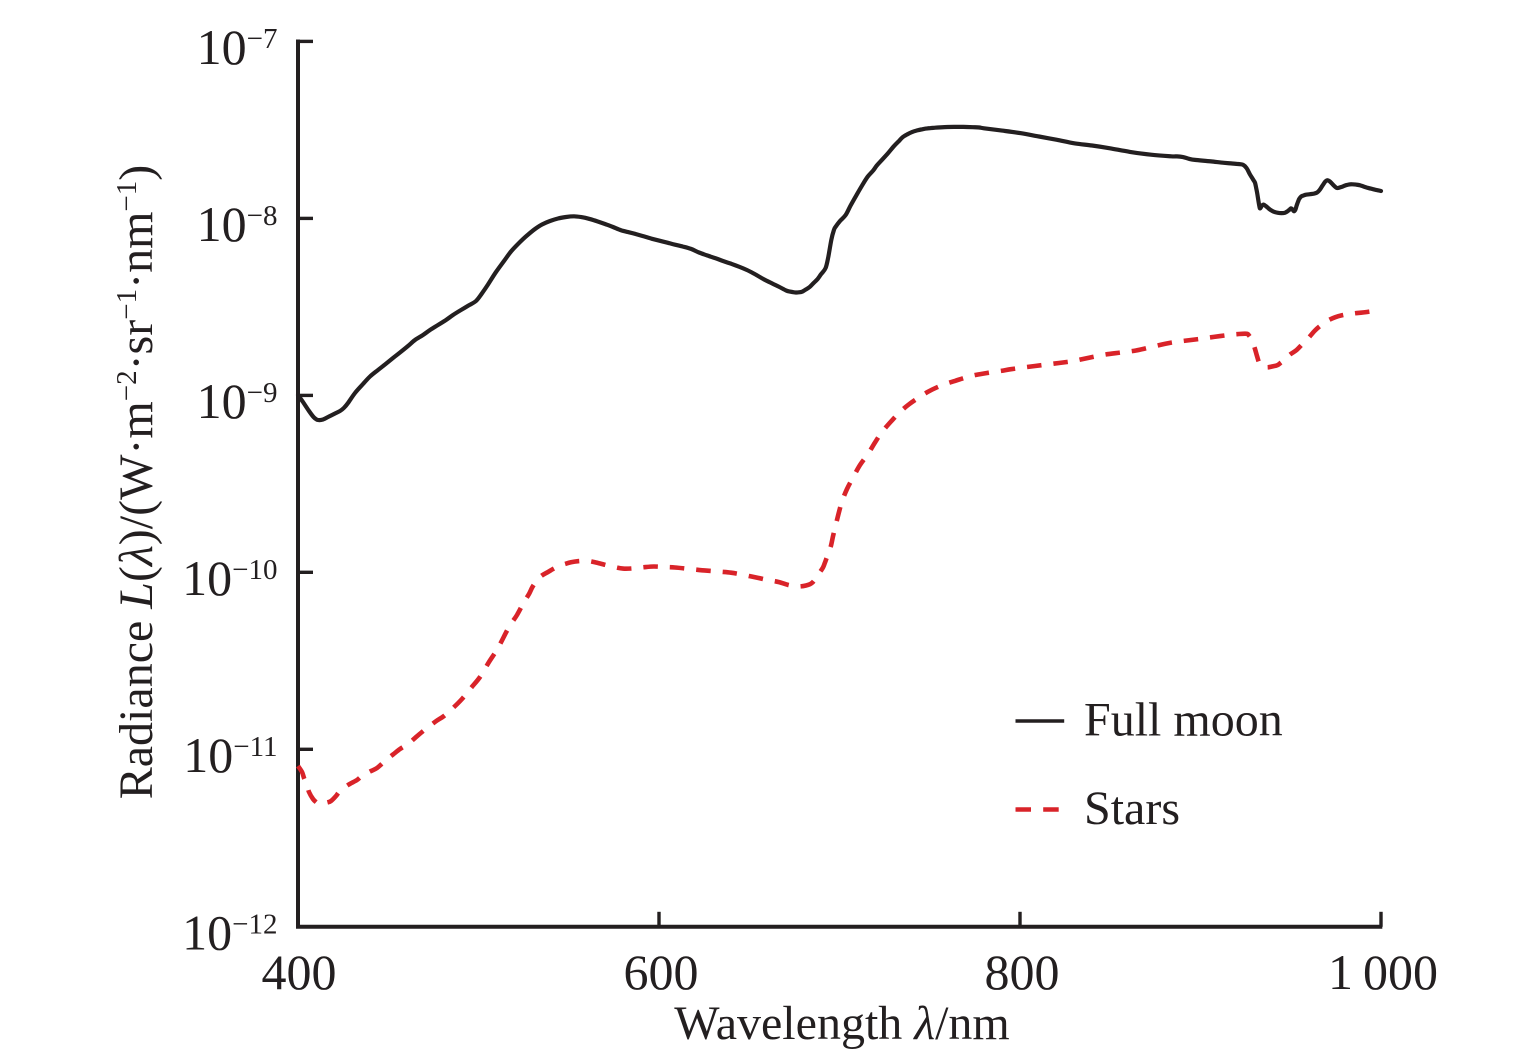  What do you see at coordinates (842, 1023) in the screenshot?
I see `svg-text: Wavelength λ/nm` at bounding box center [842, 1023].